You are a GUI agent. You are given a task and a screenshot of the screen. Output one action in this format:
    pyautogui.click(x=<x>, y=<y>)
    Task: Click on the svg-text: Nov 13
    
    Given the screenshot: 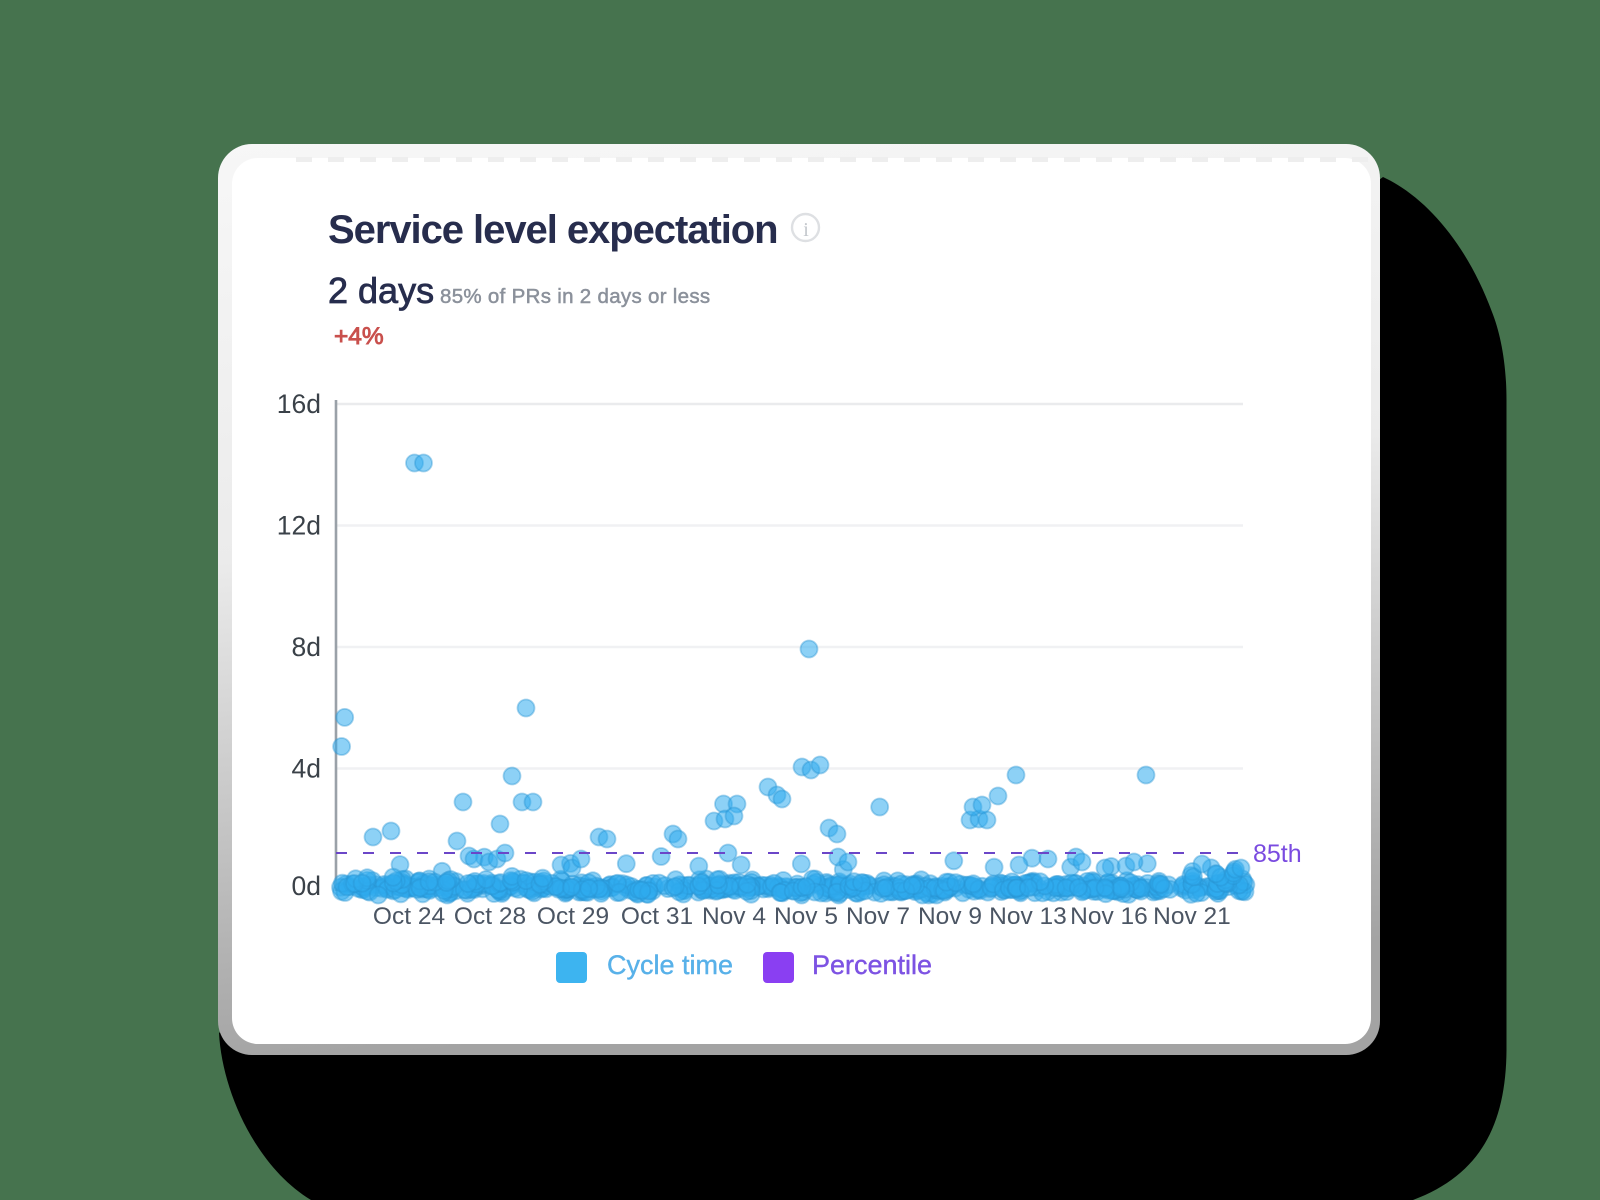 What is the action you would take?
    pyautogui.click(x=1028, y=916)
    